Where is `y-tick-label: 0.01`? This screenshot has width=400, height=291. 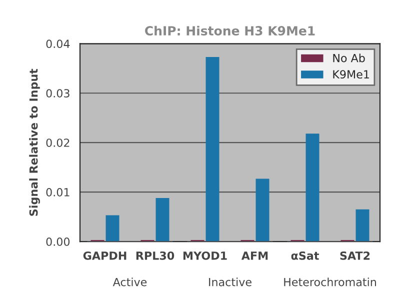 y-tick-label: 0.01 is located at coordinates (58, 192).